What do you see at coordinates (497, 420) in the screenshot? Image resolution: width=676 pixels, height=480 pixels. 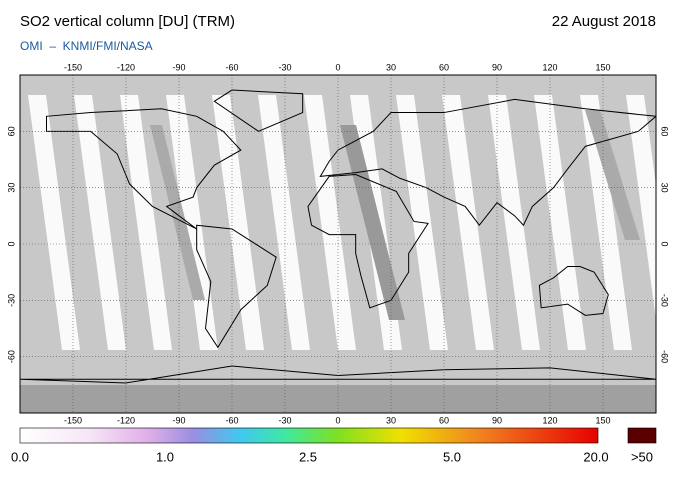 I see `lon-label-bottom: 90` at bounding box center [497, 420].